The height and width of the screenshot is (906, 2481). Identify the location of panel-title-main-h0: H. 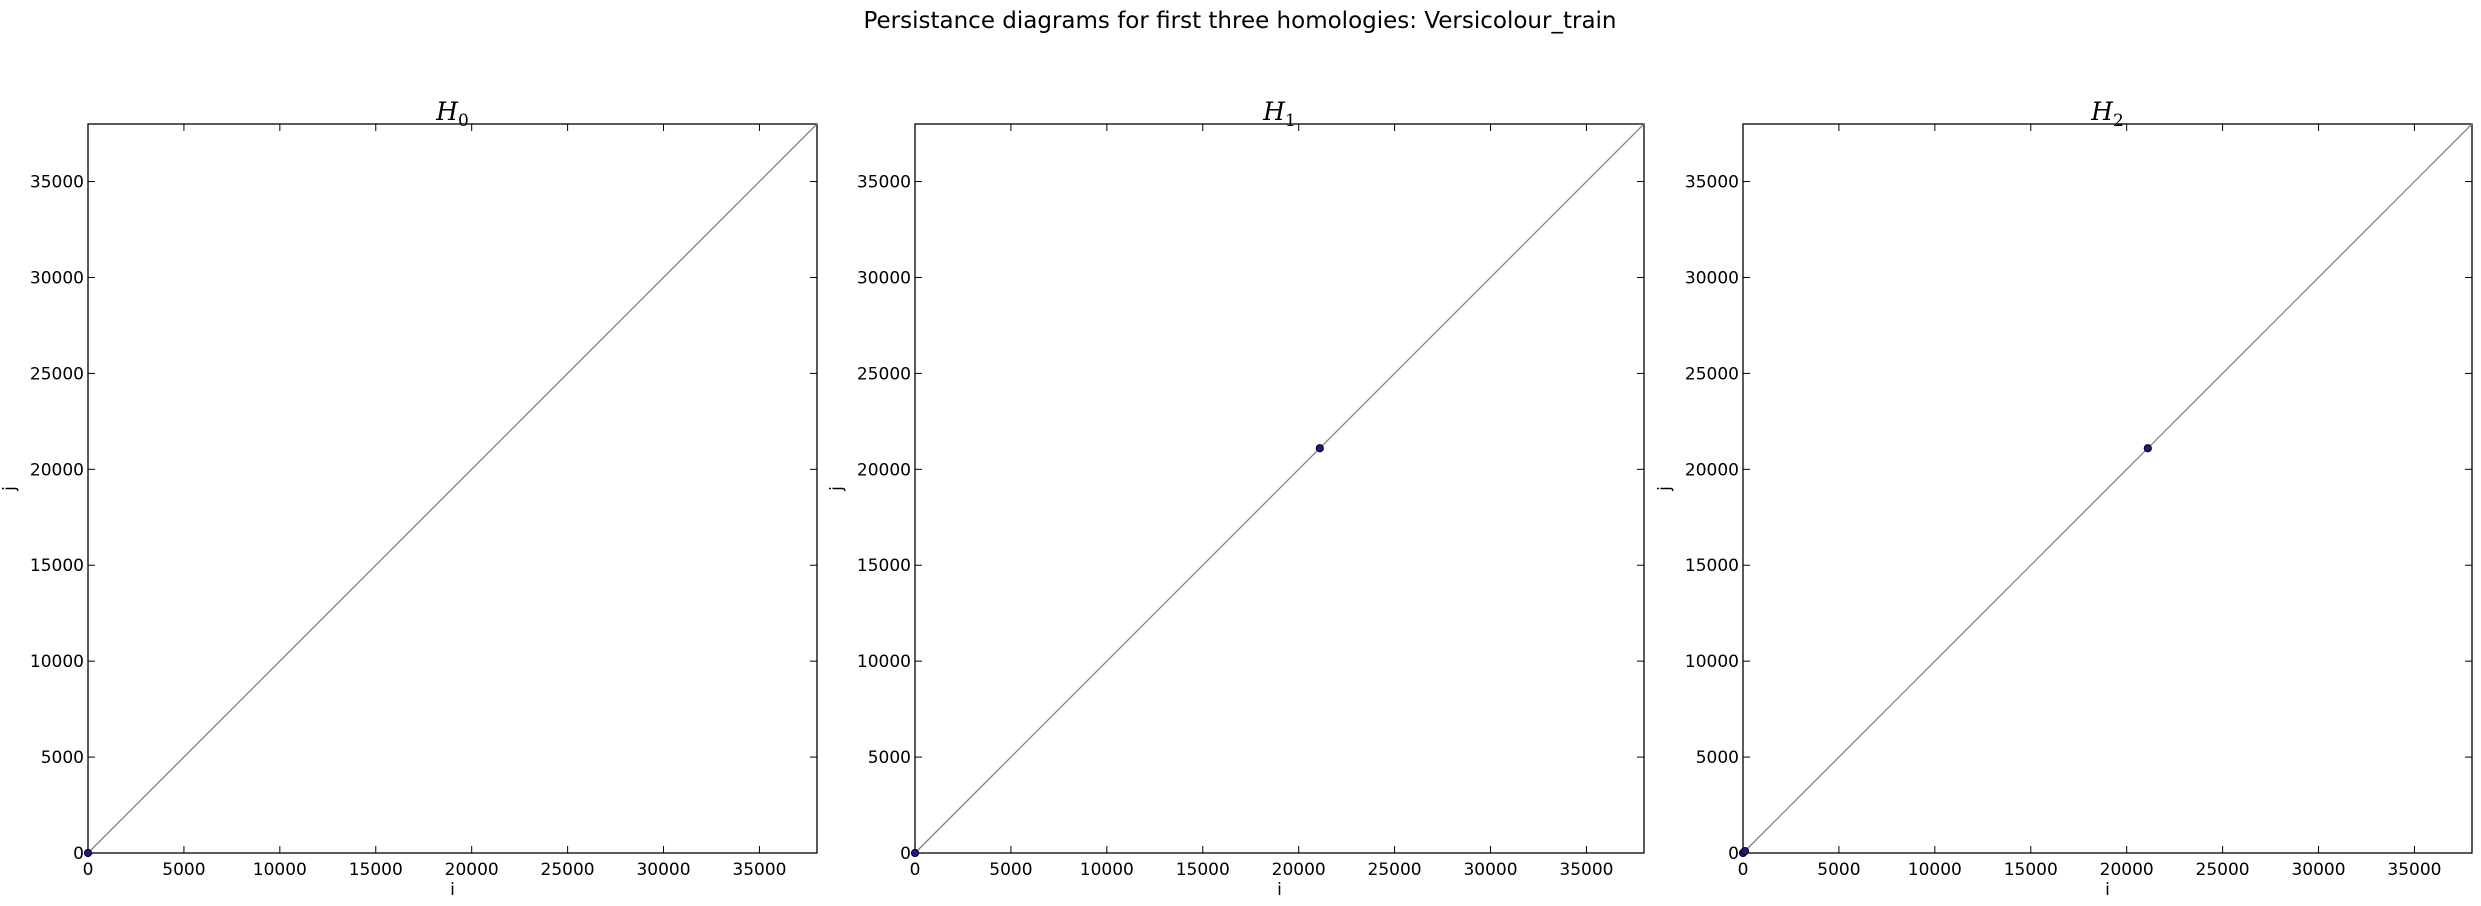
(447, 111).